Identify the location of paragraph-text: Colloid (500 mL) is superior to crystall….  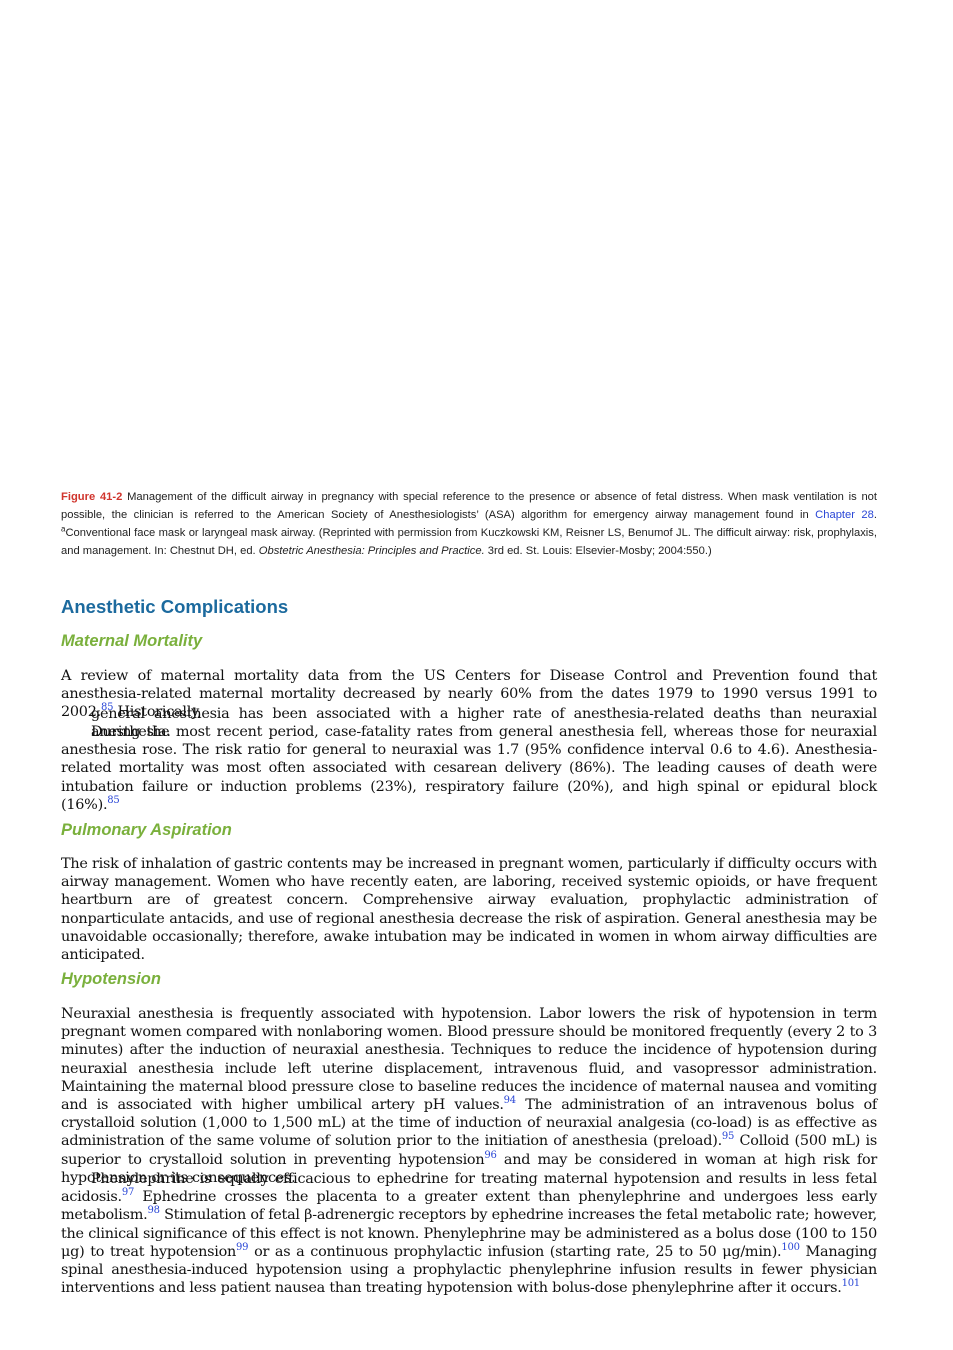
(469, 1150).